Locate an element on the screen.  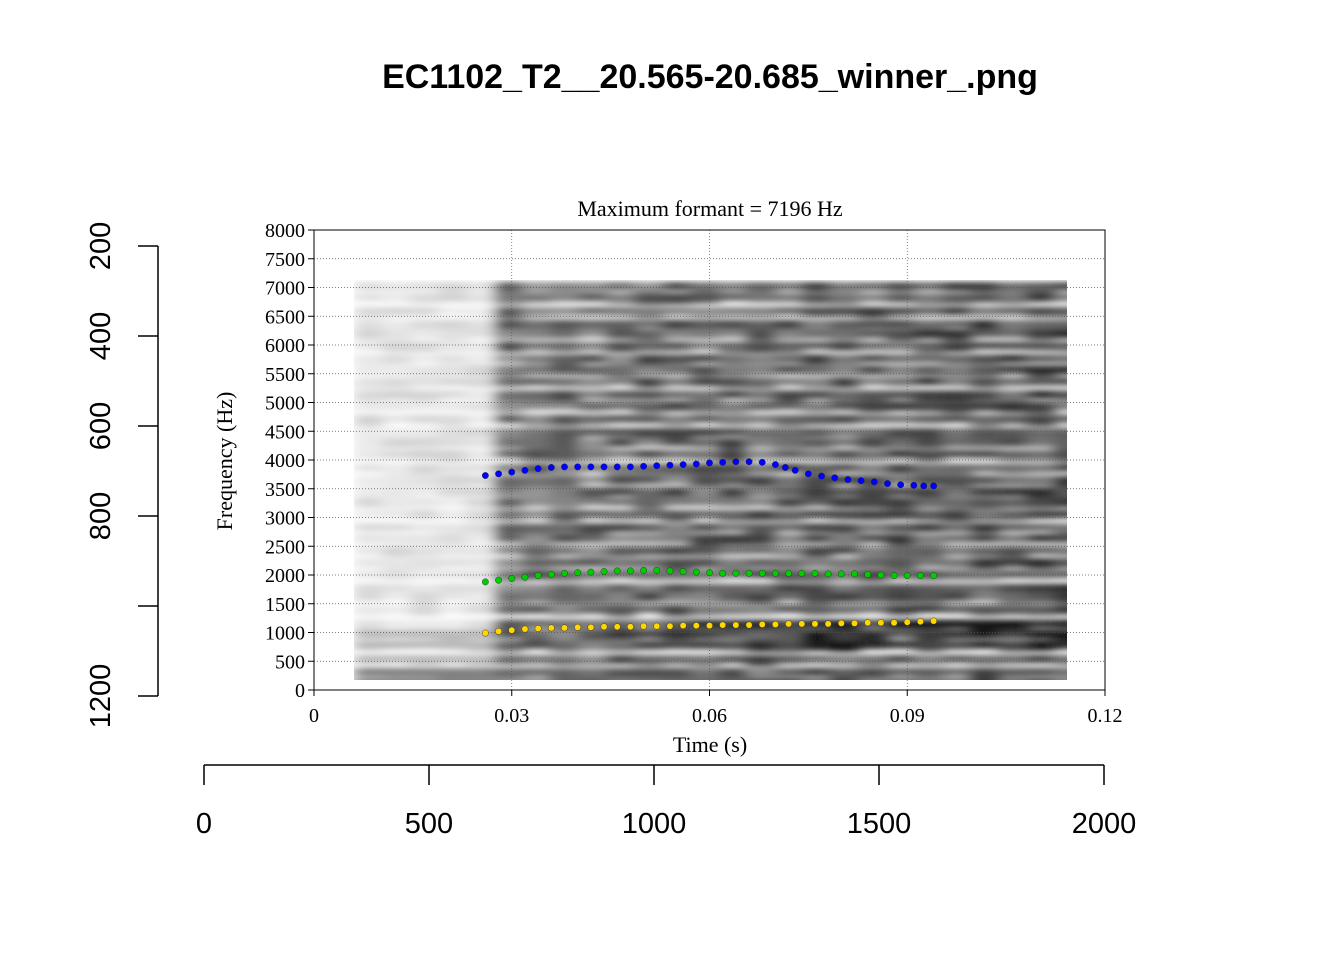
outer-left-tick-label: 1200 is located at coordinates (101, 696).